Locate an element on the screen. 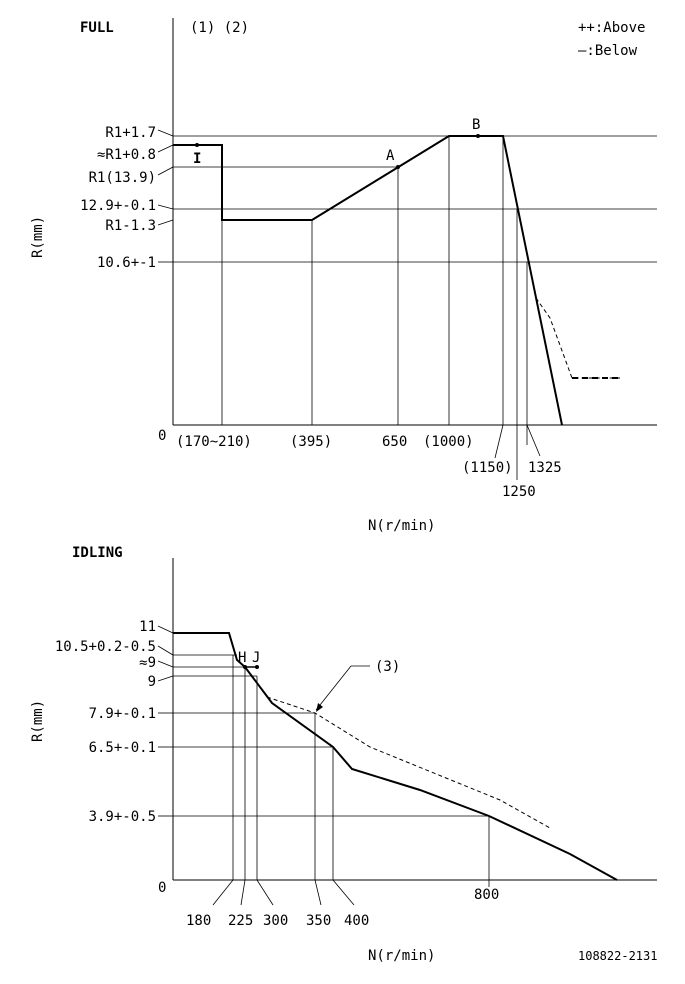 The height and width of the screenshot is (984, 685). idling-y-label-11: 11 is located at coordinates (147, 627).